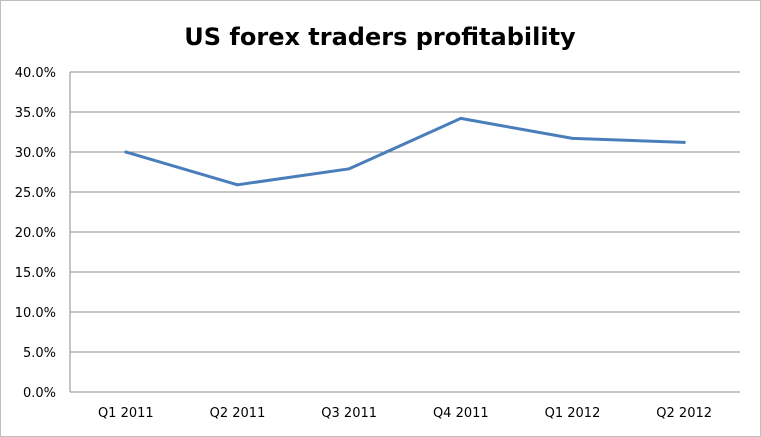  I want to click on y-tick-label: 20.0%, so click(35, 233).